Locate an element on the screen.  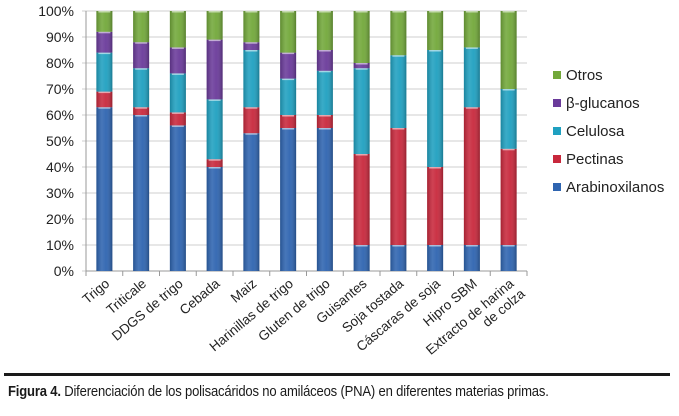
y-tick-label: 60% is located at coordinates (60, 115).